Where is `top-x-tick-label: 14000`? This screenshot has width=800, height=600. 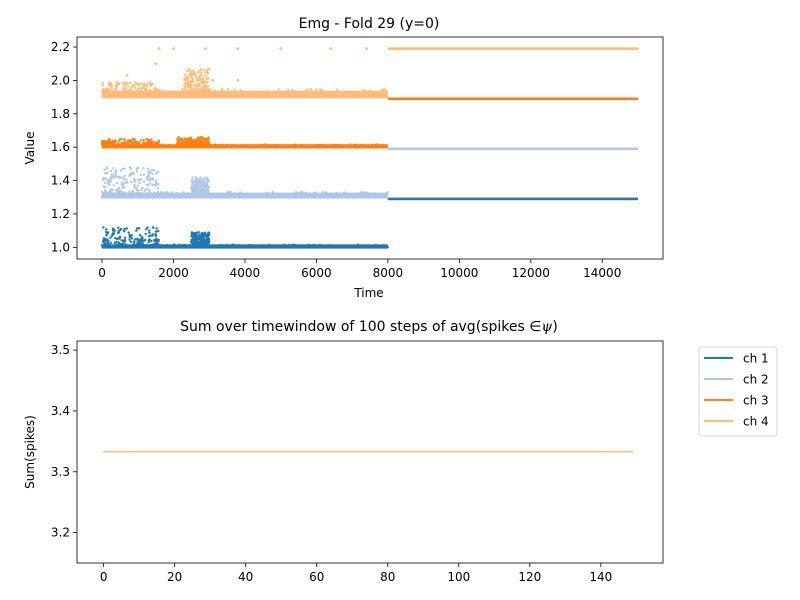 top-x-tick-label: 14000 is located at coordinates (602, 273).